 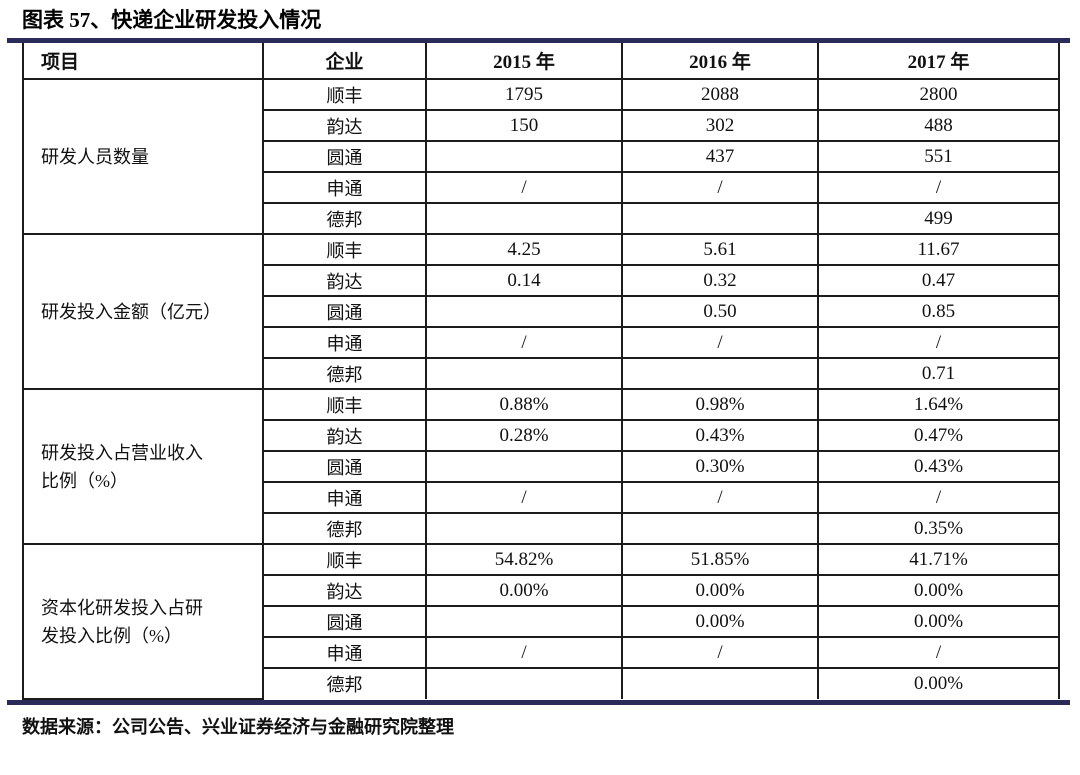 I want to click on group-label-cell: 研发人员数量, so click(x=143, y=156).